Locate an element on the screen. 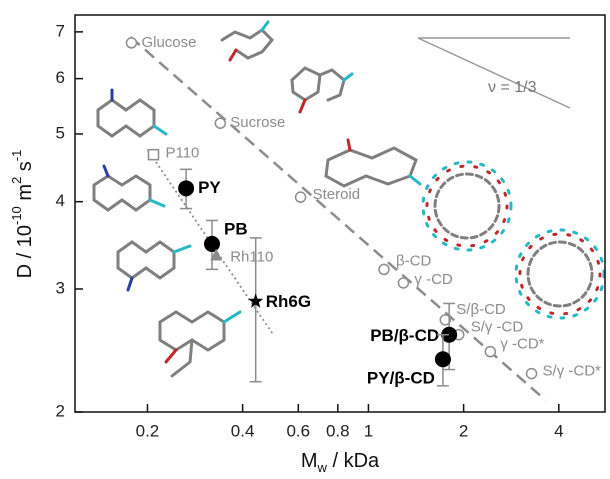 Image resolution: width=610 pixels, height=479 pixels. y-tick-label: 6 is located at coordinates (60, 77).